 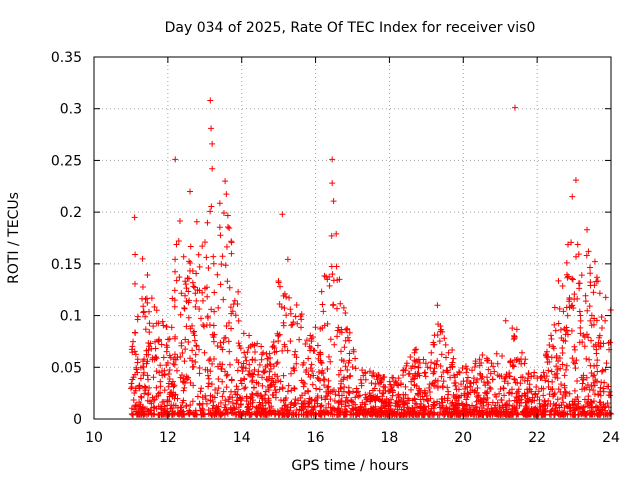 What do you see at coordinates (71, 317) in the screenshot?
I see `y-tick-label: 0.1` at bounding box center [71, 317].